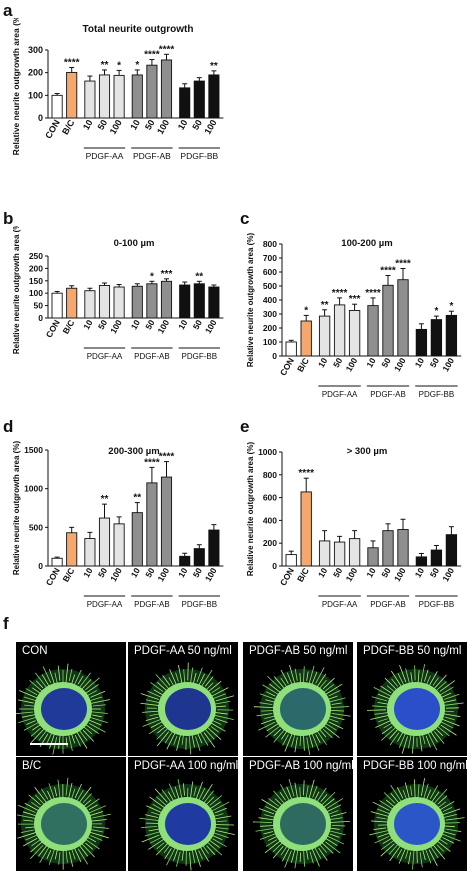 The width and height of the screenshot is (474, 871). I want to click on micrograph-label: PDGF-AA 100 ng/ml, so click(186, 766).